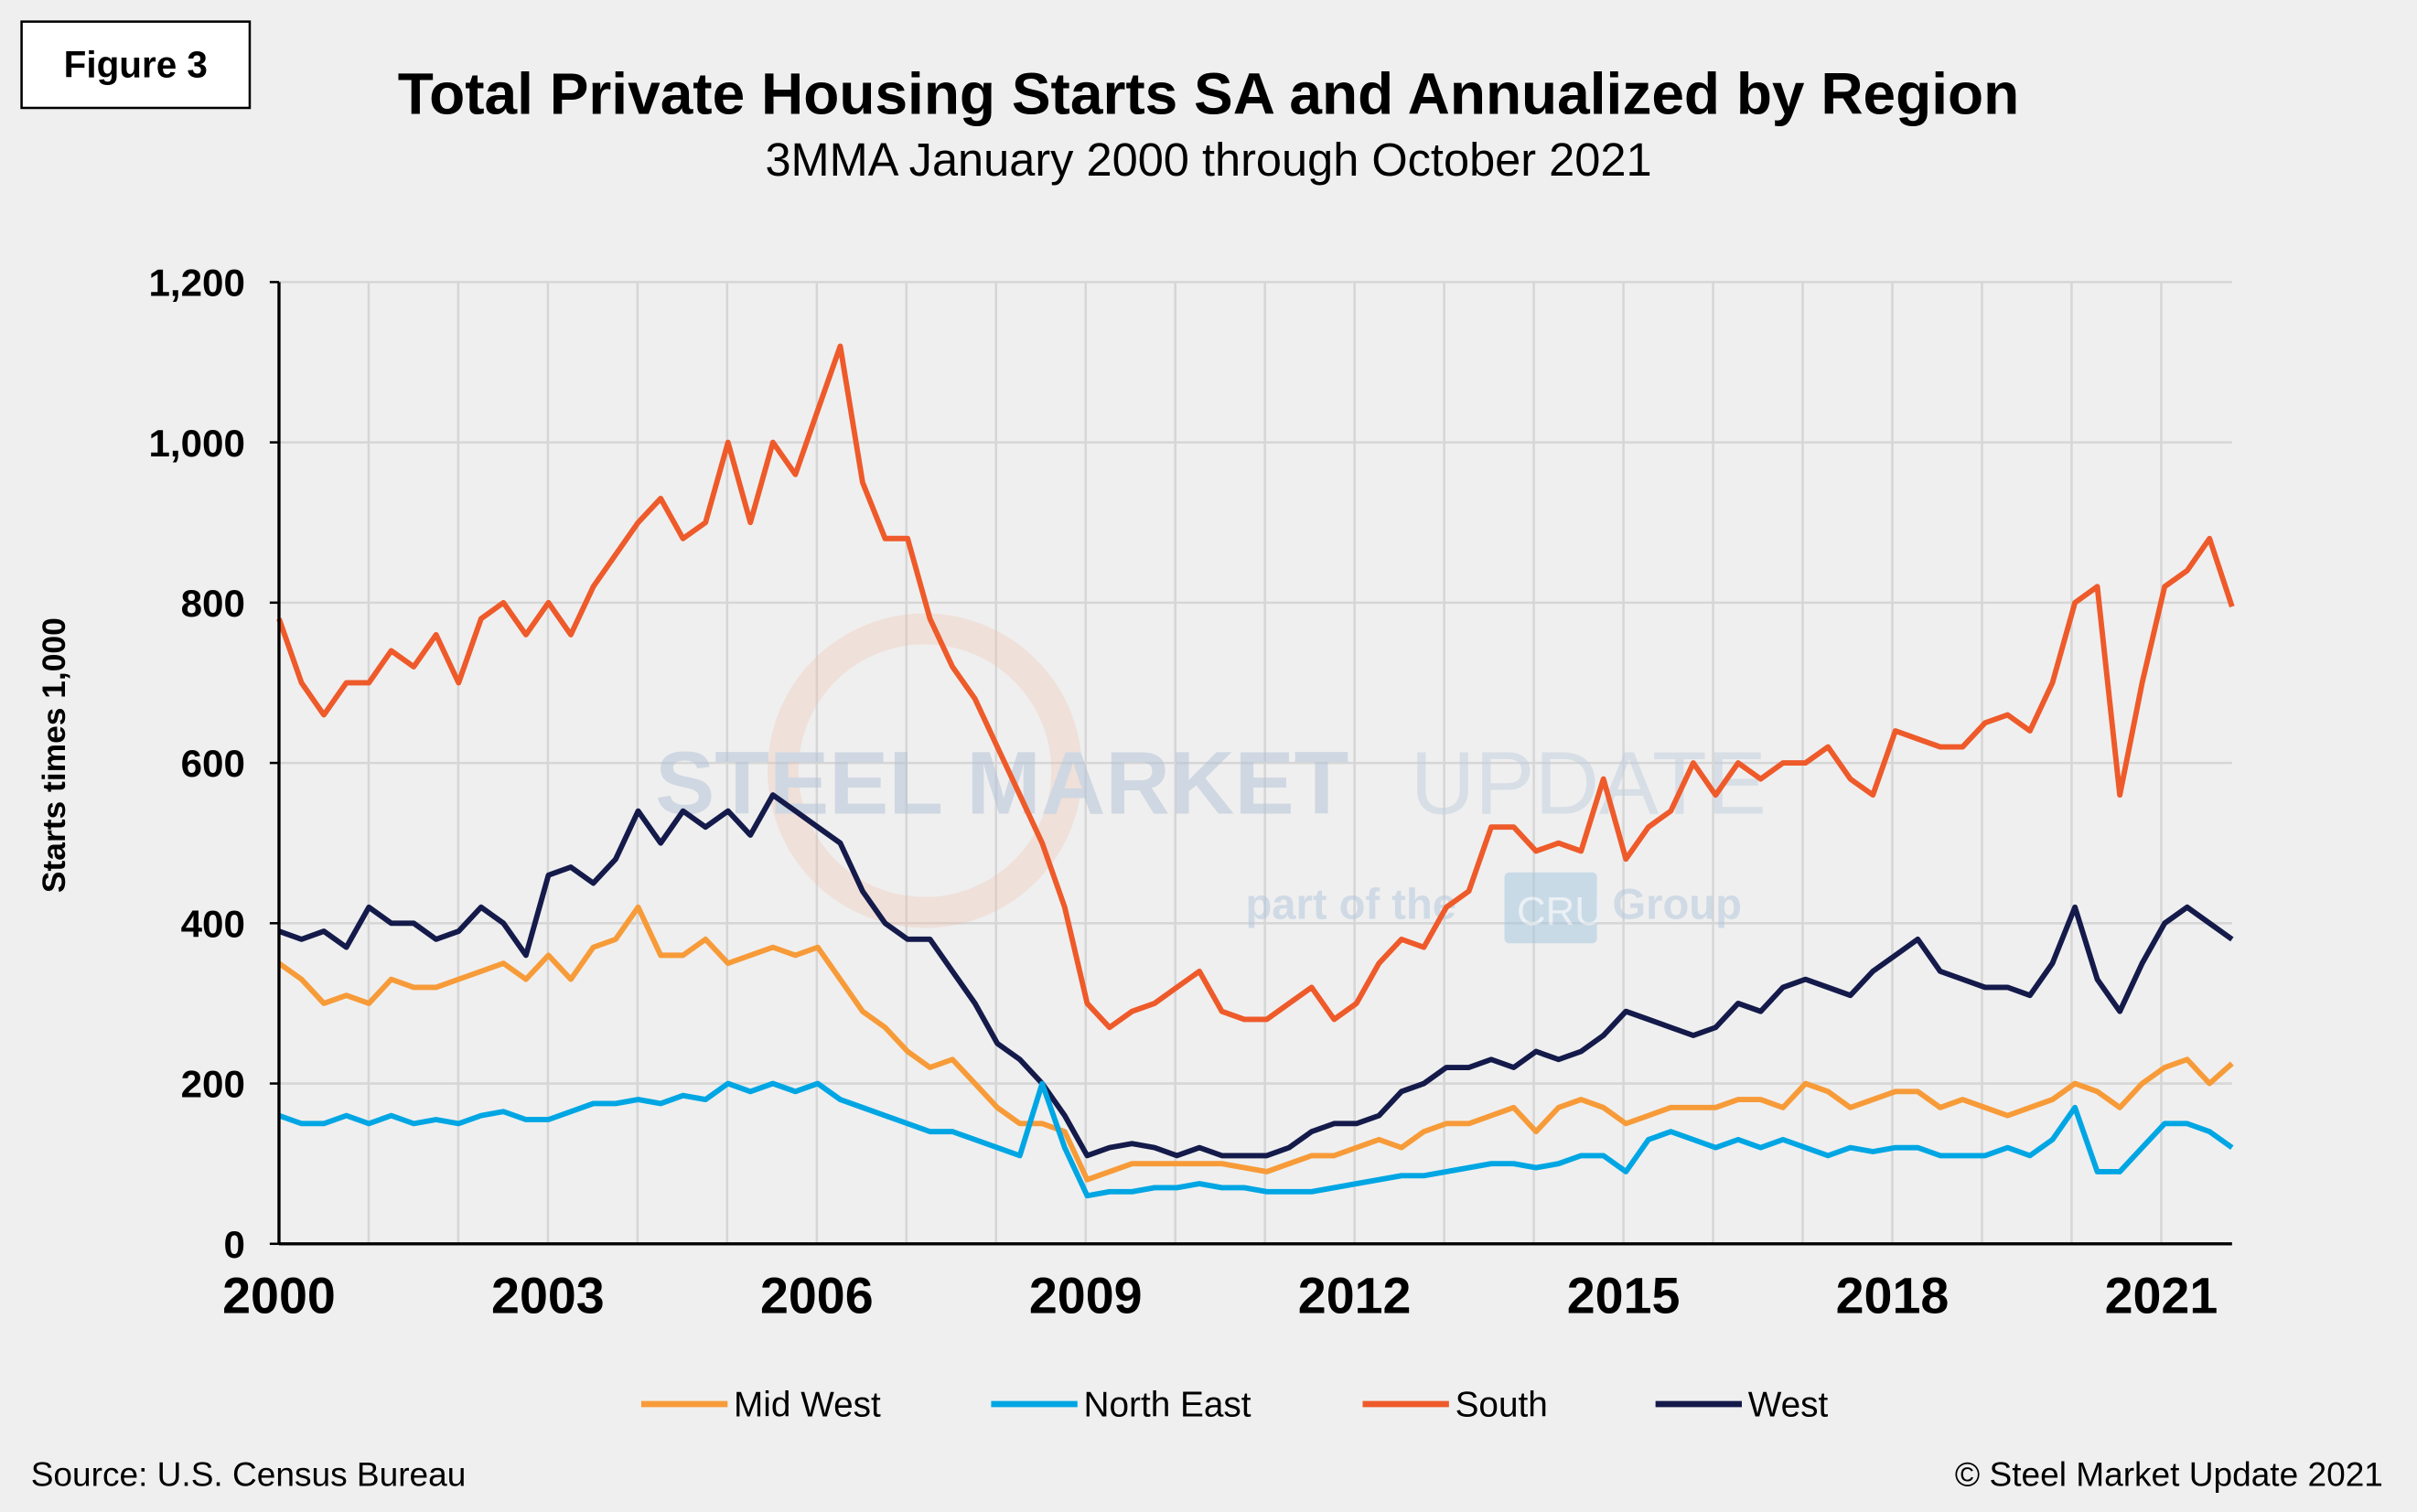 This screenshot has height=1512, width=2417. I want to click on y-tick-label: 200, so click(213, 1084).